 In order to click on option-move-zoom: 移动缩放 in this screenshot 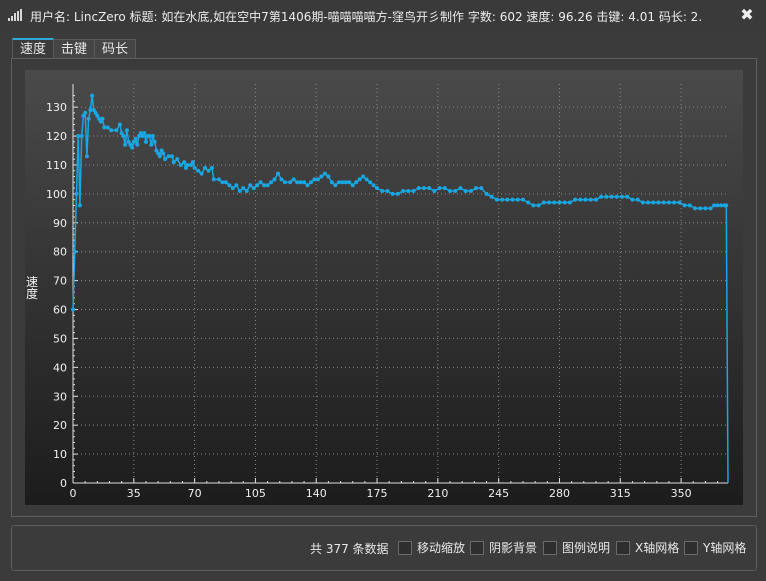, I will do `click(431, 547)`.